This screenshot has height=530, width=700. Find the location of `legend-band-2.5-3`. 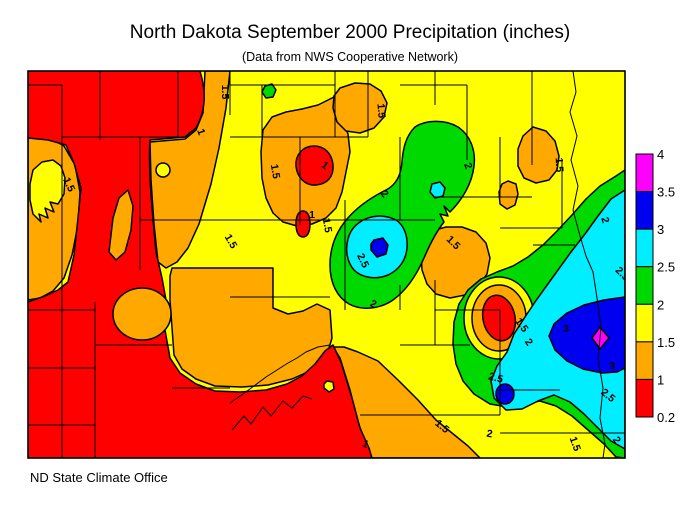

legend-band-2.5-3 is located at coordinates (644, 248).